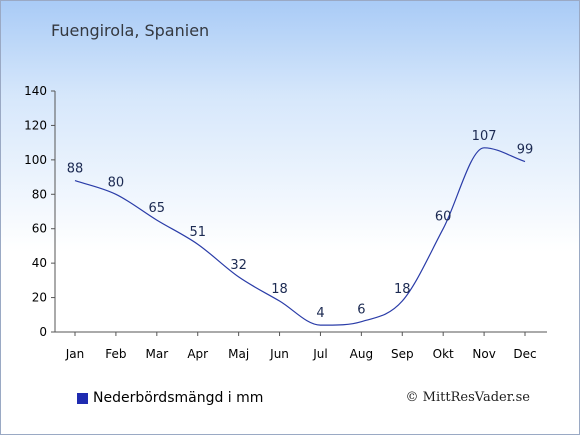 This screenshot has height=435, width=580. Describe the element at coordinates (39, 263) in the screenshot. I see `y-tick-label: 40` at that location.